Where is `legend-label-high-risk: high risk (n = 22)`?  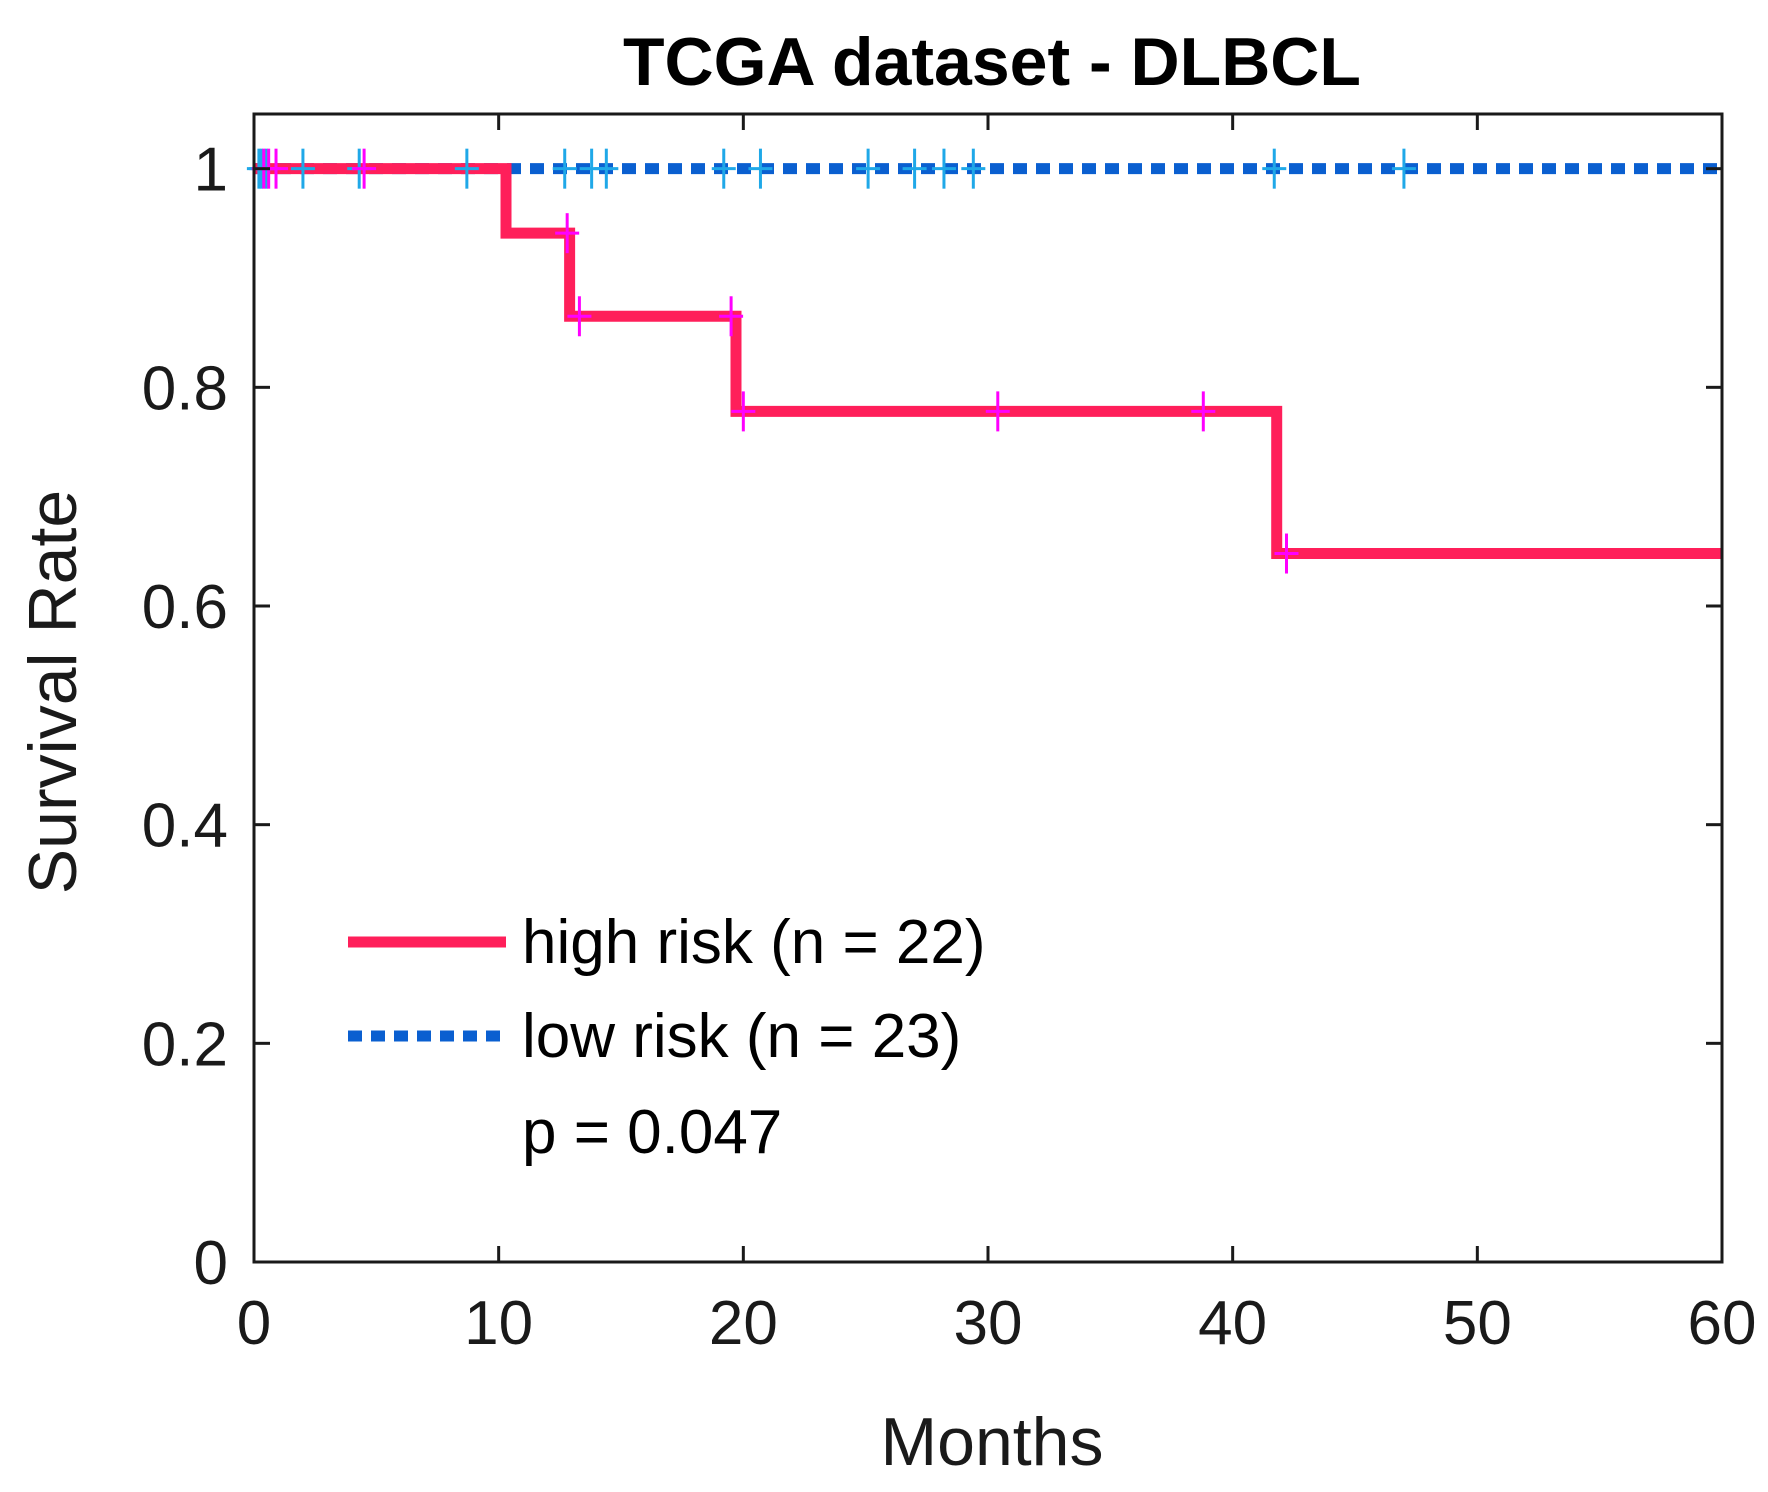
legend-label-high-risk: high risk (n = 22) is located at coordinates (754, 942).